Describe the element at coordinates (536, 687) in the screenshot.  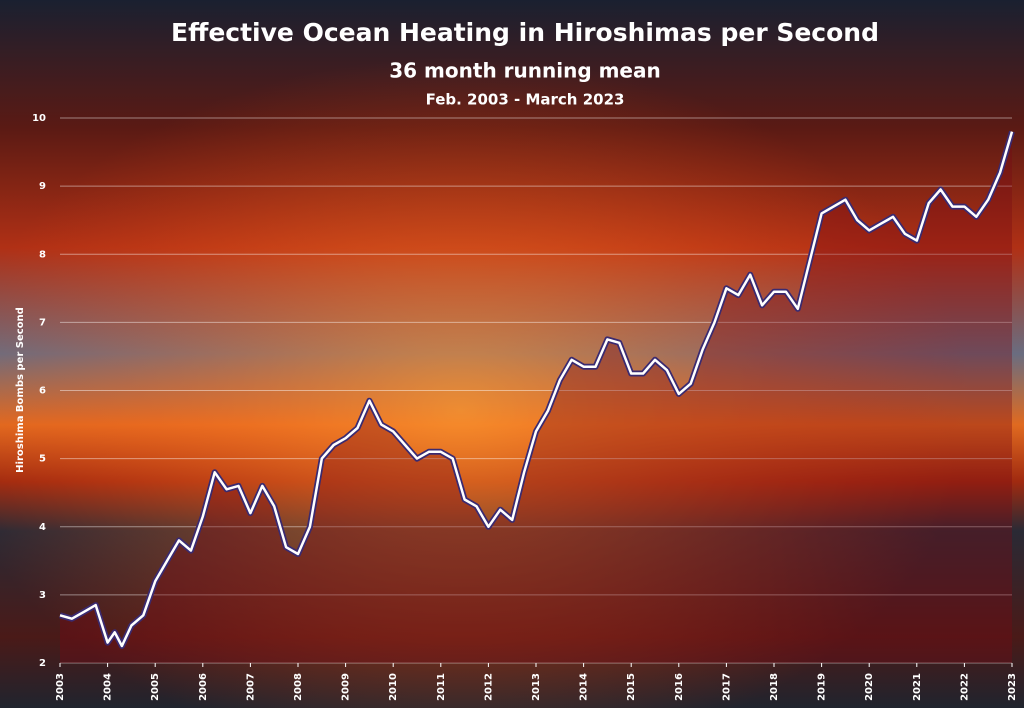
I see `x-tick-label: 2013` at that location.